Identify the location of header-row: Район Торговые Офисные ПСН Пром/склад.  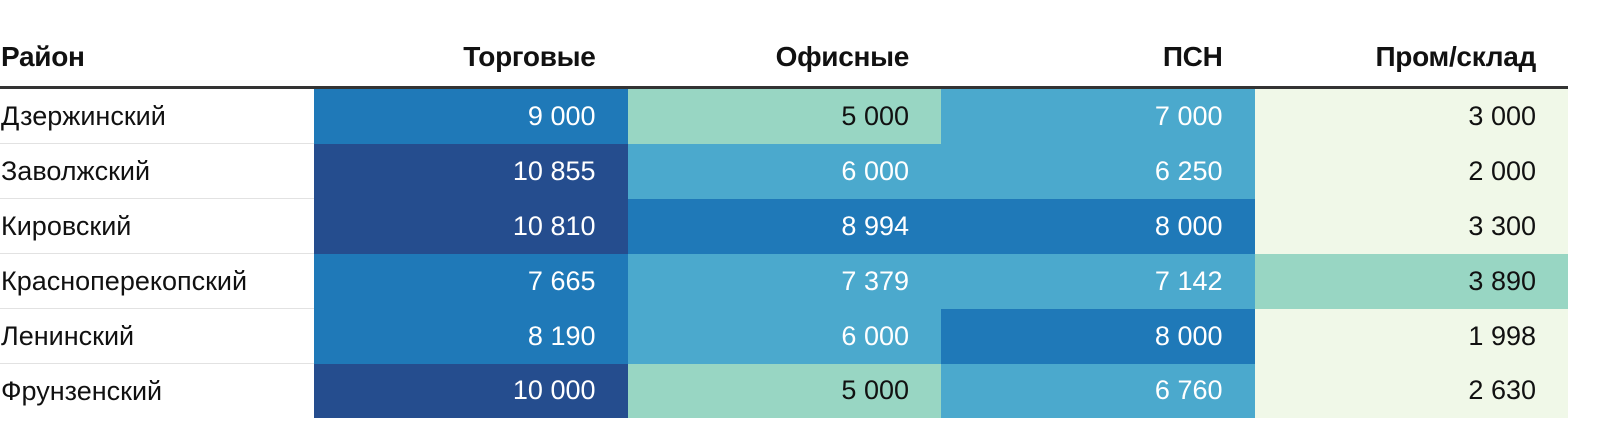
(784, 58).